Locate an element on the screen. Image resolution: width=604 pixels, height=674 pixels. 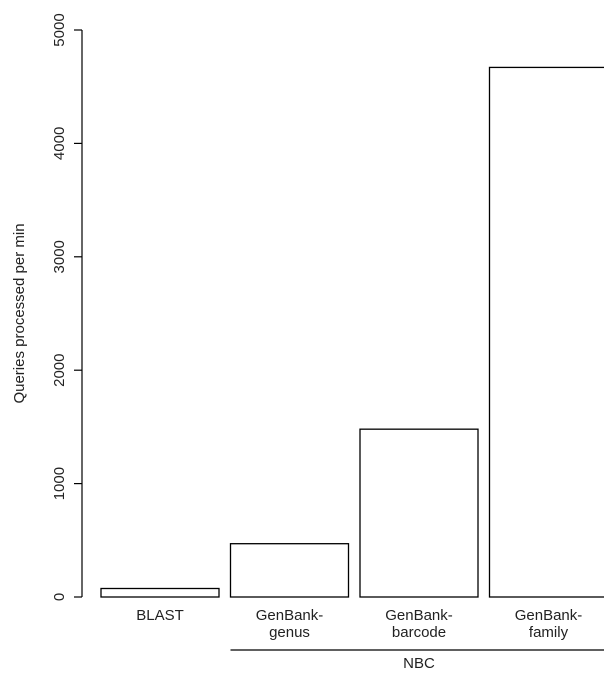
y-tick-label: 1000 is located at coordinates (59, 483).